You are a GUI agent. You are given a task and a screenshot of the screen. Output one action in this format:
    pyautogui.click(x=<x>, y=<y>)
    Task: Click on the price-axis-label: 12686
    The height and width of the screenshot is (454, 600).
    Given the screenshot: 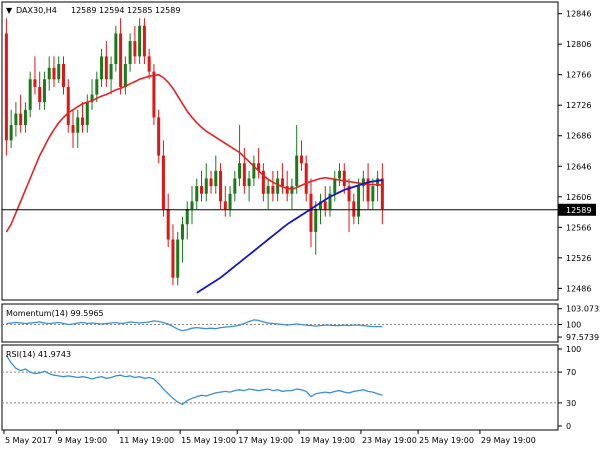 What is the action you would take?
    pyautogui.click(x=578, y=136)
    